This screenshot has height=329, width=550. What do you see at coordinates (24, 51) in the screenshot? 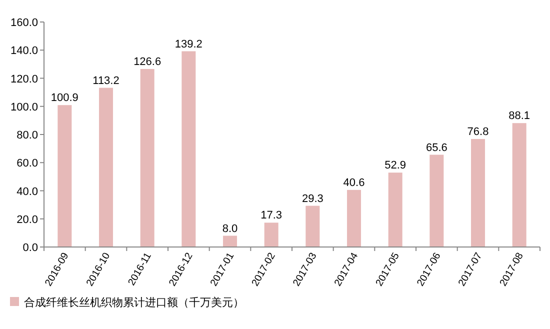
I see `y-tick-label: 140.0` at bounding box center [24, 51].